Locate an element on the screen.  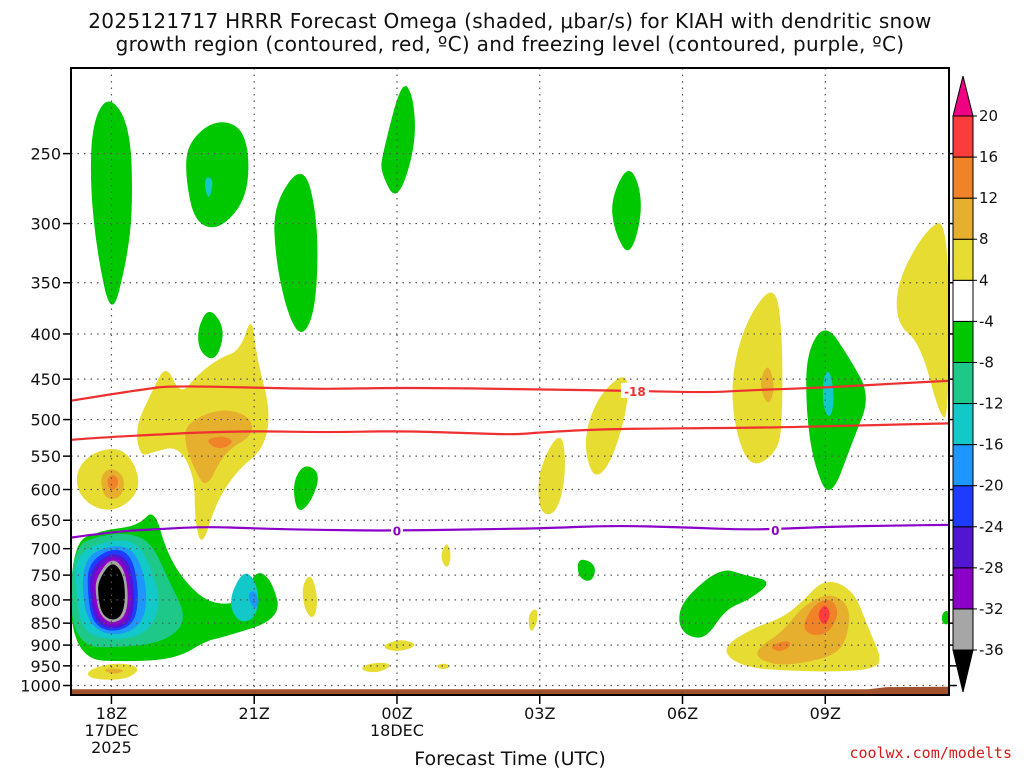
y-tick-label: 600 is located at coordinates (45, 490).